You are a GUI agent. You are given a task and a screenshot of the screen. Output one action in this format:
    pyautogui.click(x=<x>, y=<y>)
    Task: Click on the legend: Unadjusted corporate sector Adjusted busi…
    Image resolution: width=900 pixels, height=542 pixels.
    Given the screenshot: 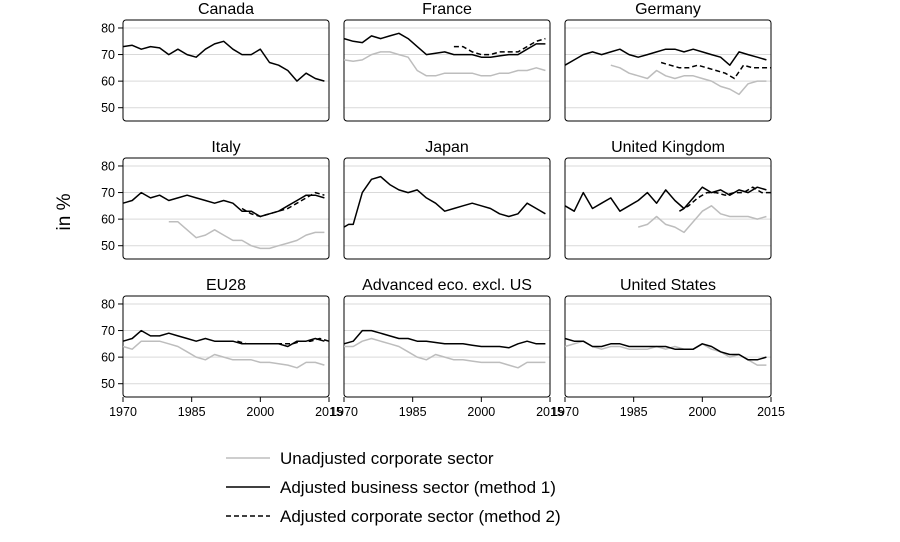 What is the action you would take?
    pyautogui.click(x=393, y=487)
    